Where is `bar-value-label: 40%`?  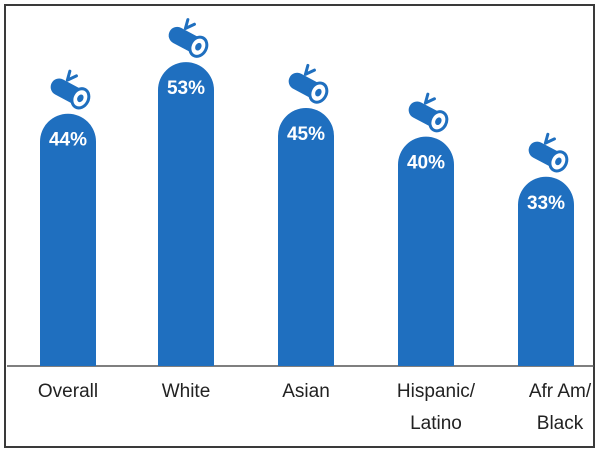 bar-value-label: 40% is located at coordinates (426, 163).